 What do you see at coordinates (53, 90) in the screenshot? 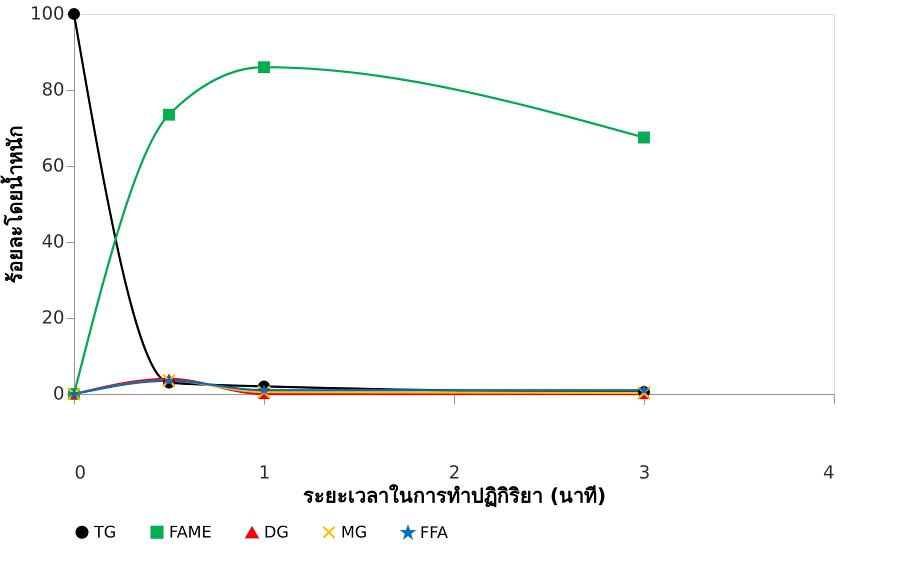
I see `y-tick-label: 80` at bounding box center [53, 90].